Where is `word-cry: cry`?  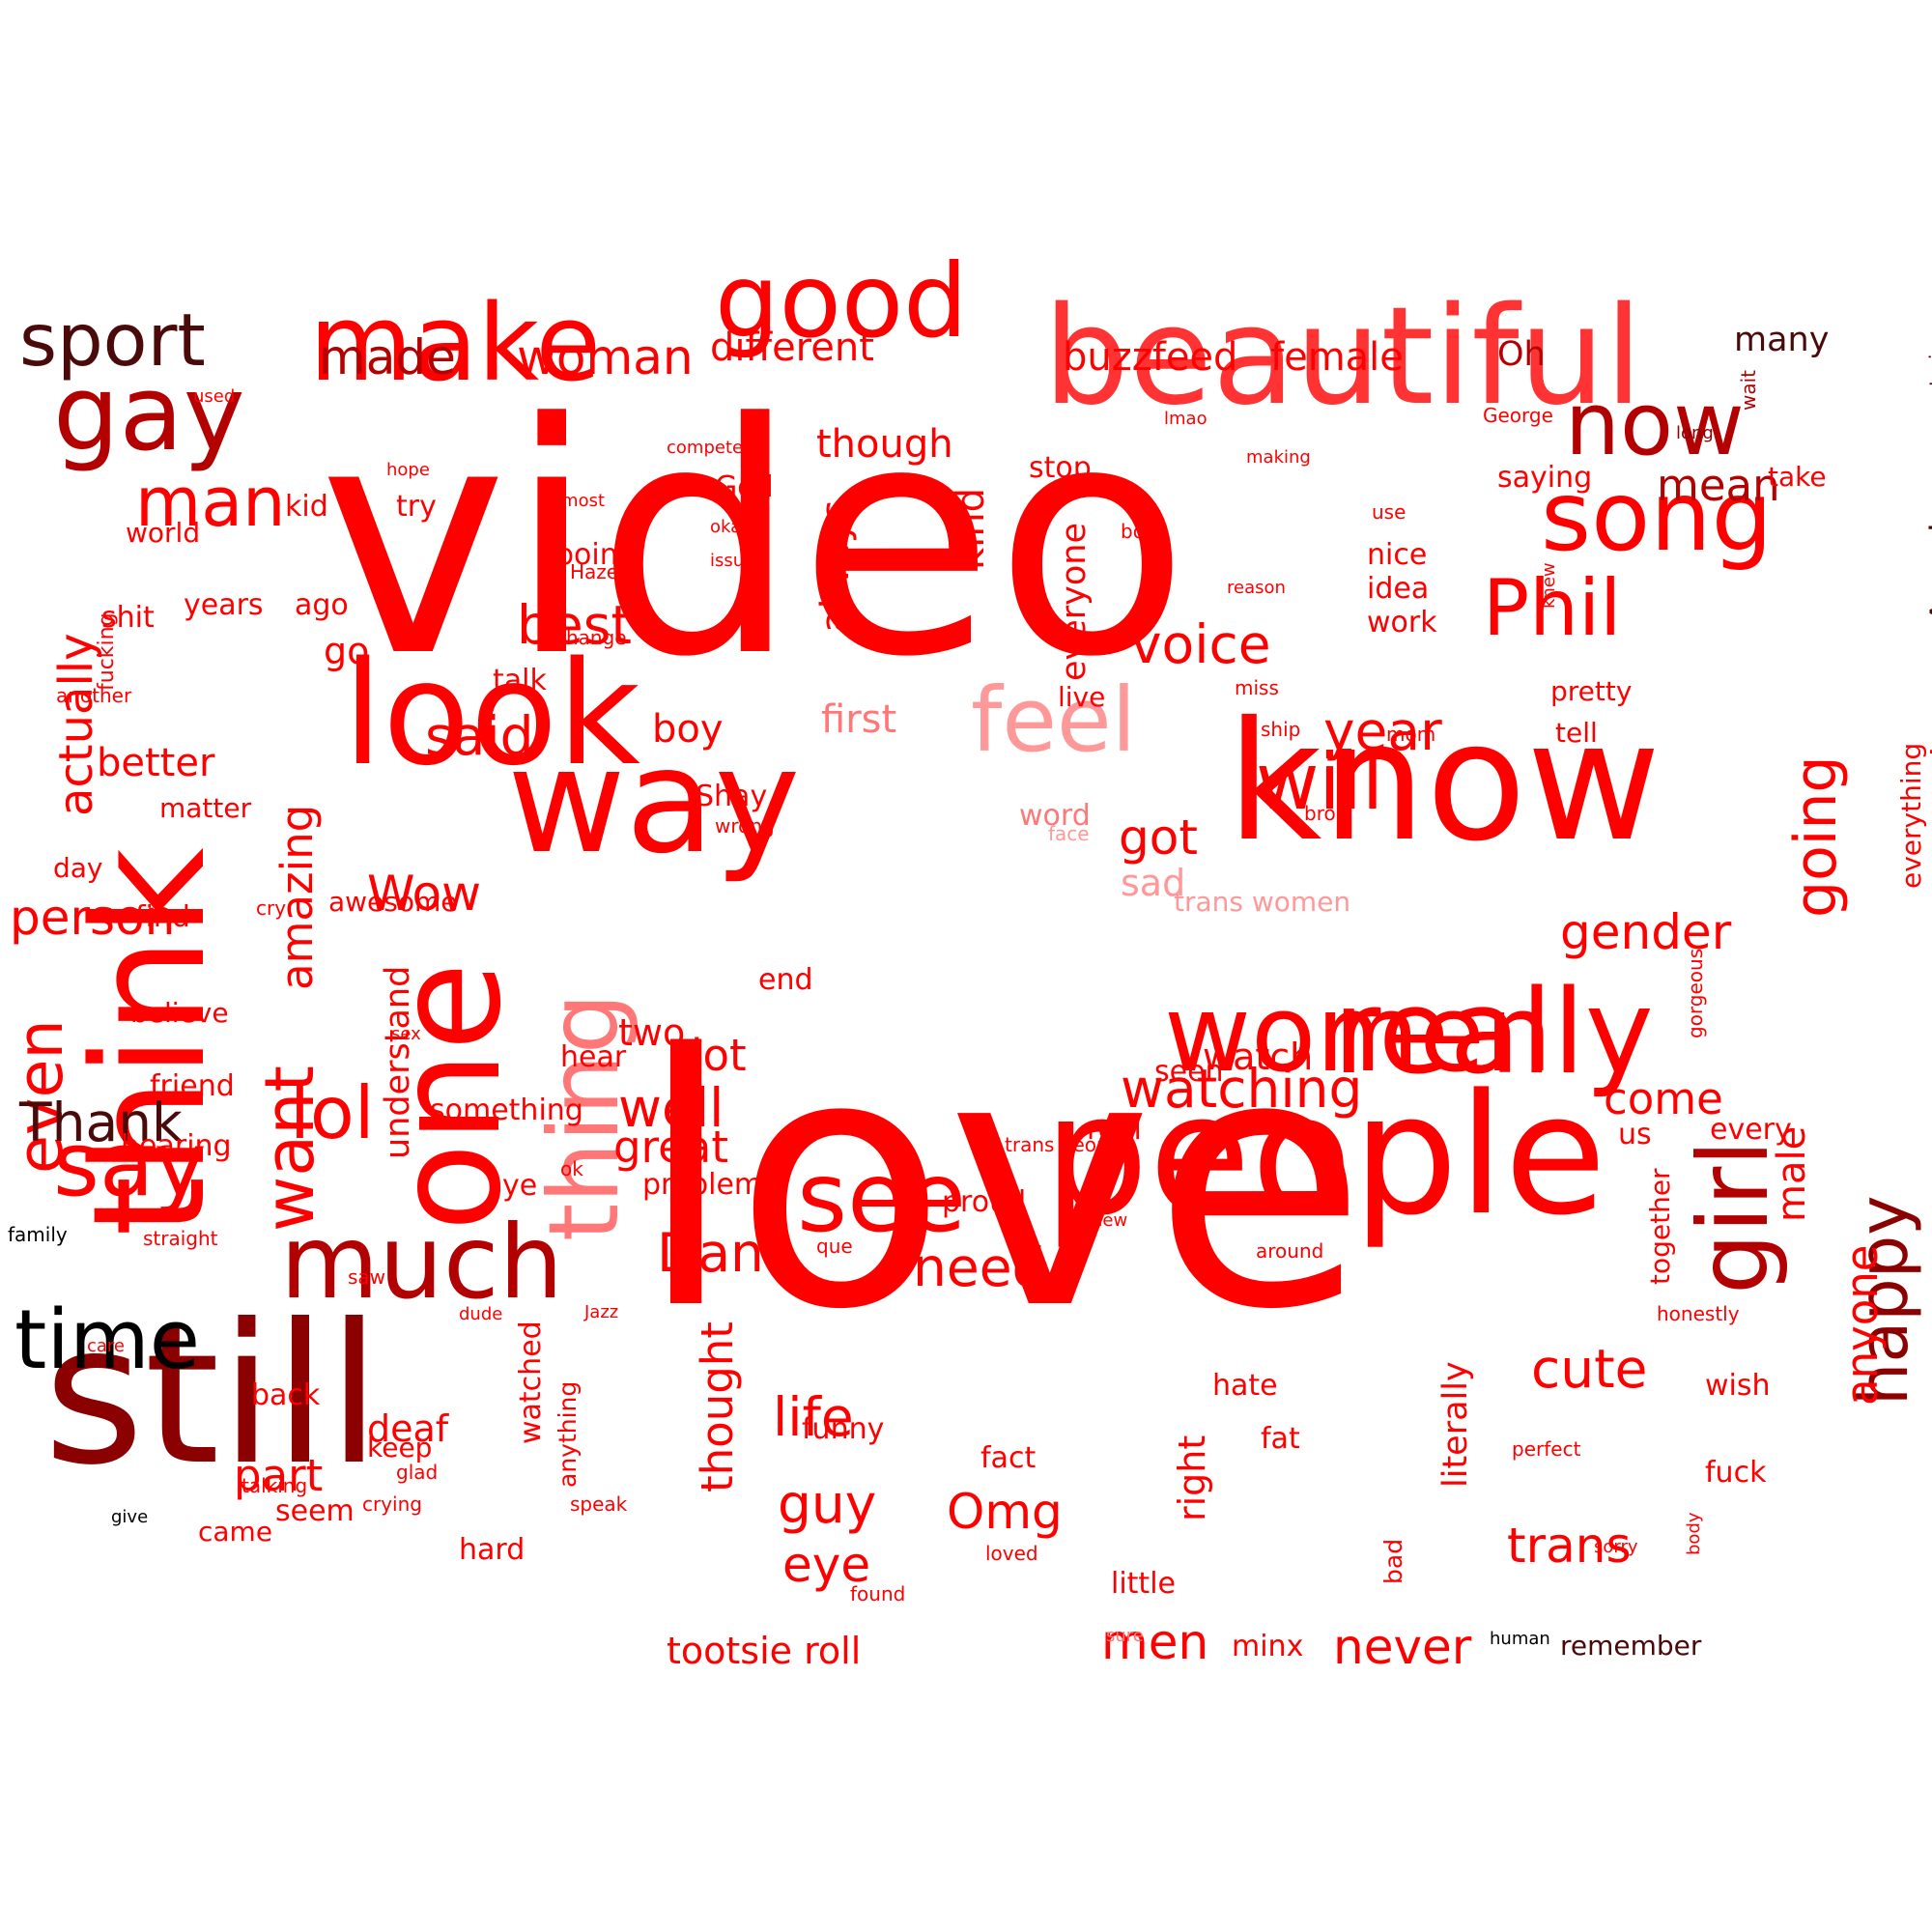 word-cry: cry is located at coordinates (271, 908).